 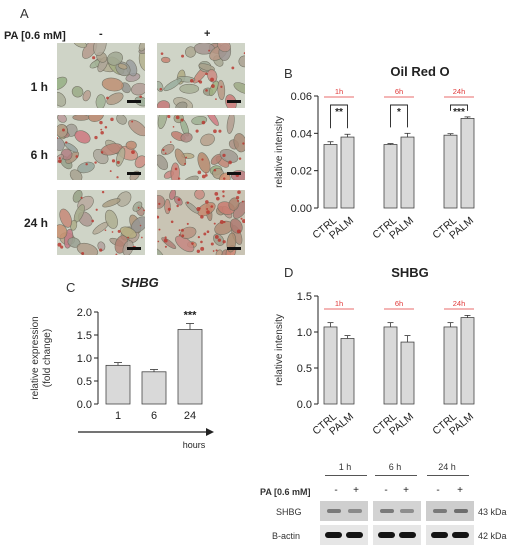 What do you see at coordinates (39, 87) in the screenshot?
I see `row-label-1h: 1 h` at bounding box center [39, 87].